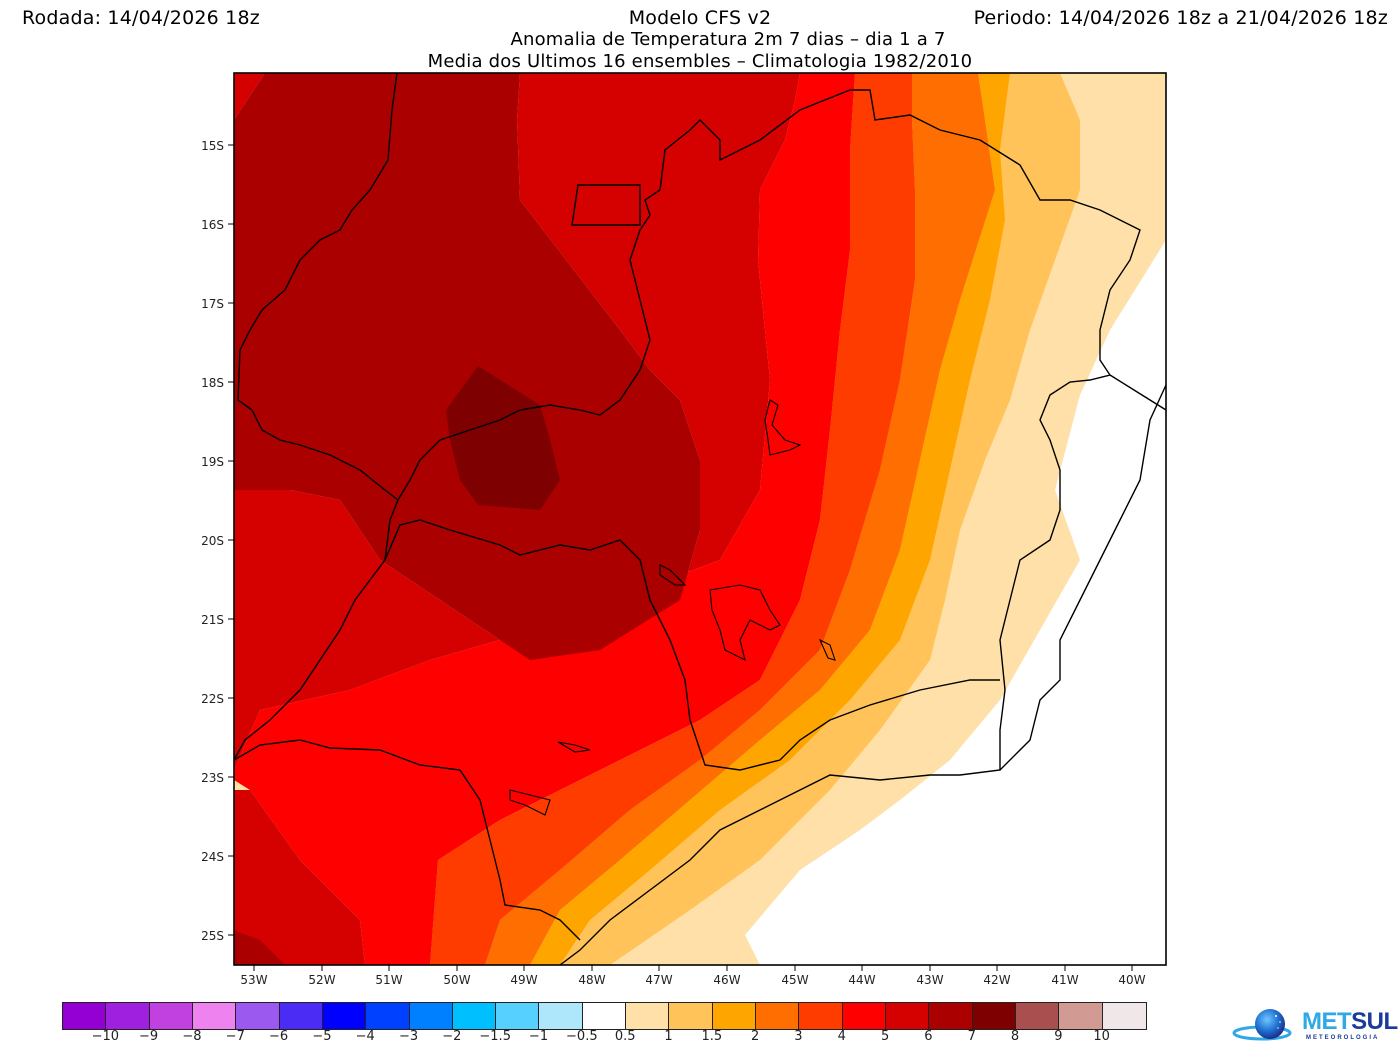  I want to click on legend-label: −9, so click(149, 1036).